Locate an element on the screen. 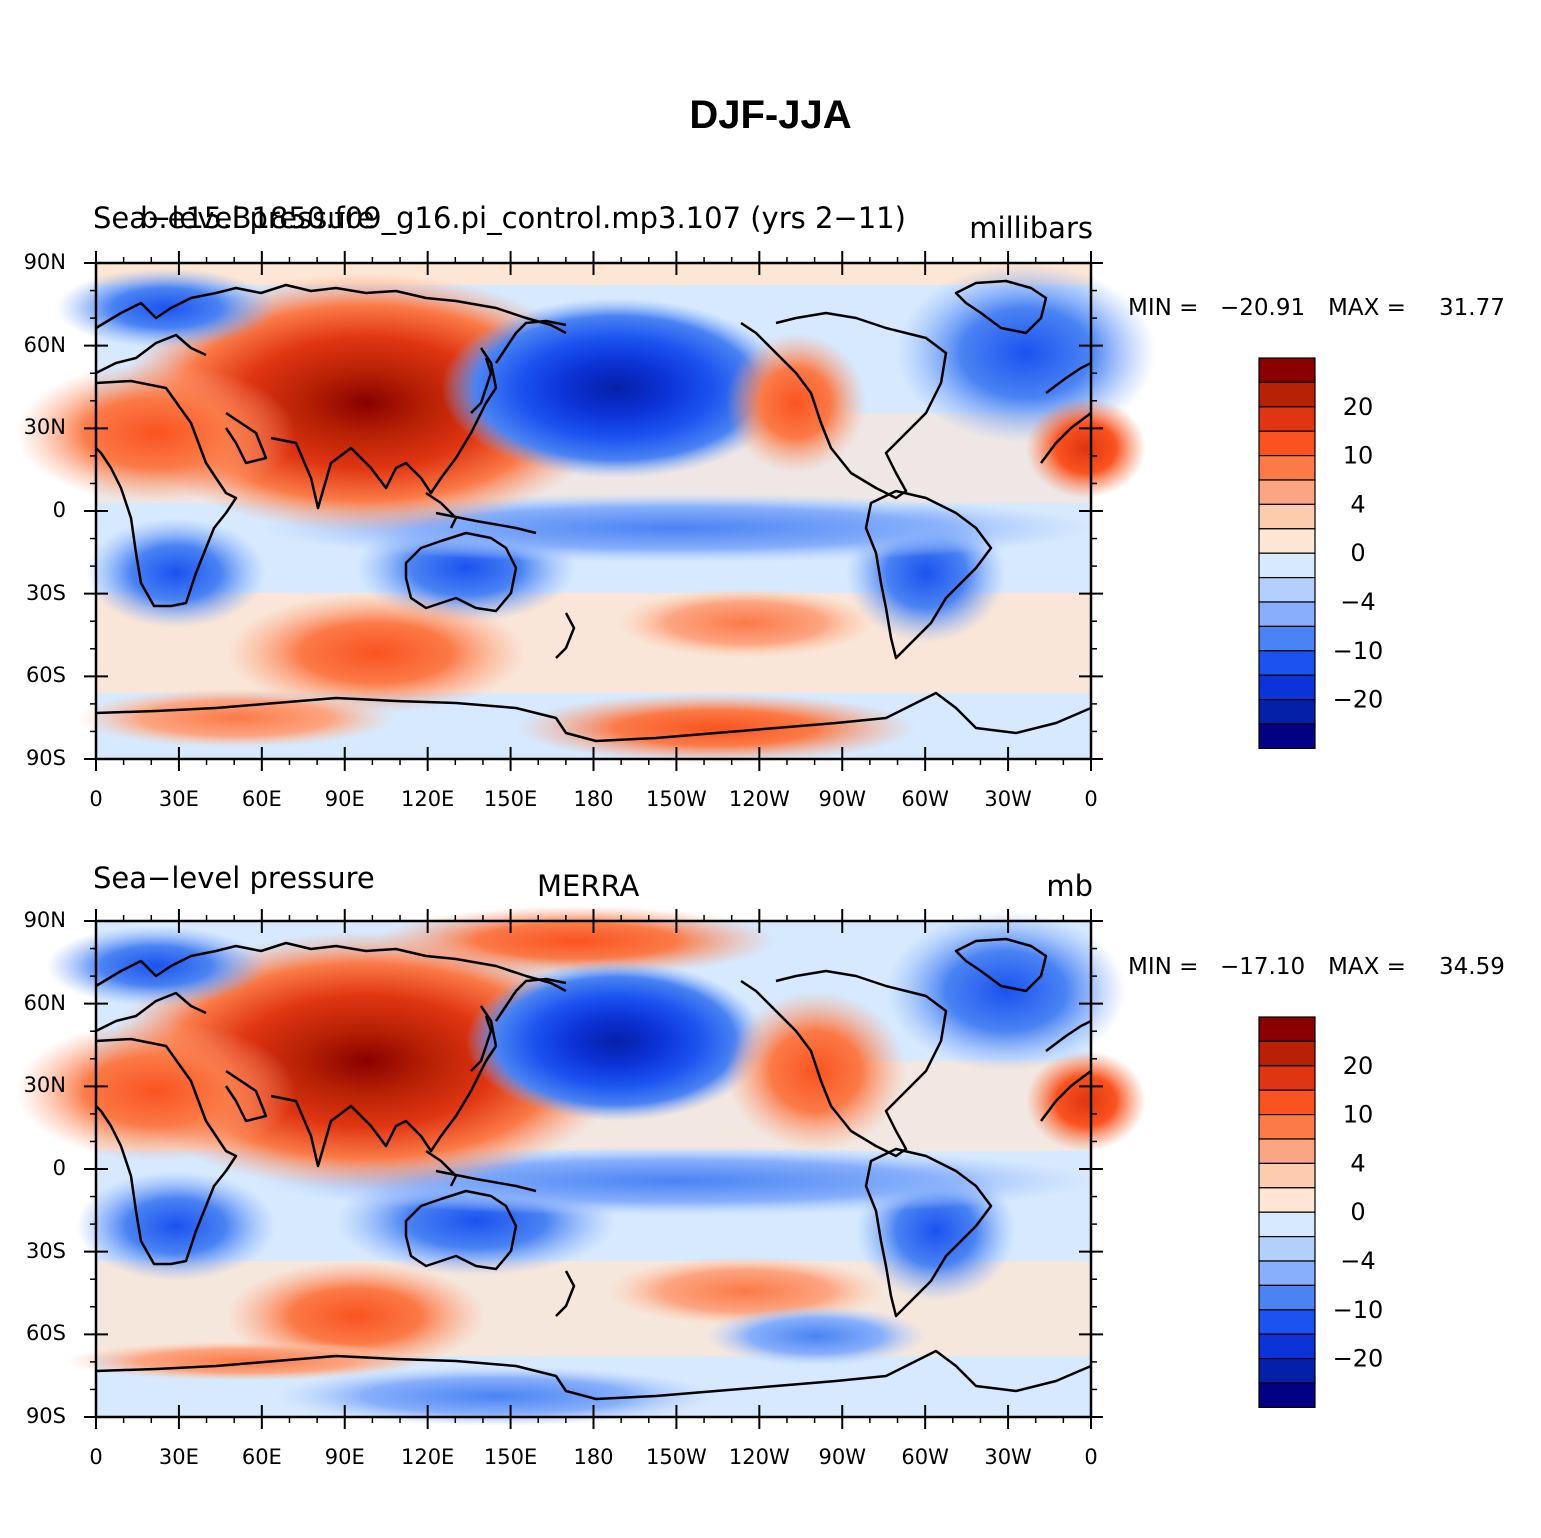 This screenshot has width=1541, height=1538. panel-1-lon-label: 120W is located at coordinates (759, 799).